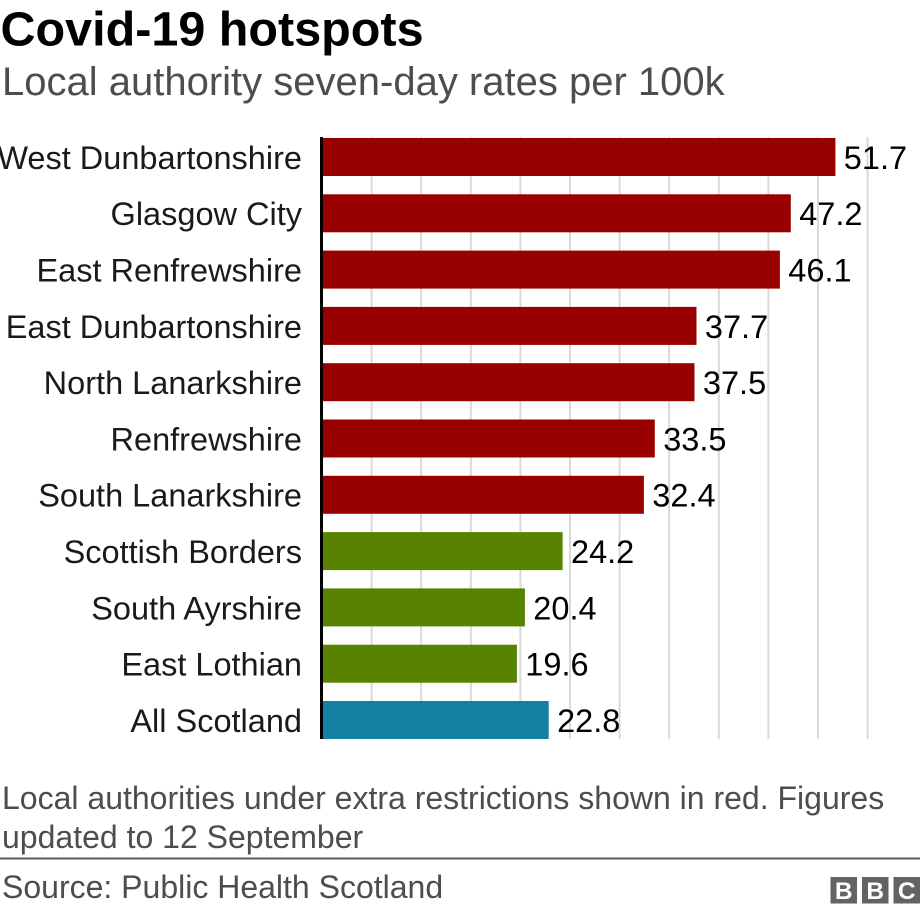  I want to click on svg-text: All Scotland, so click(216, 721).